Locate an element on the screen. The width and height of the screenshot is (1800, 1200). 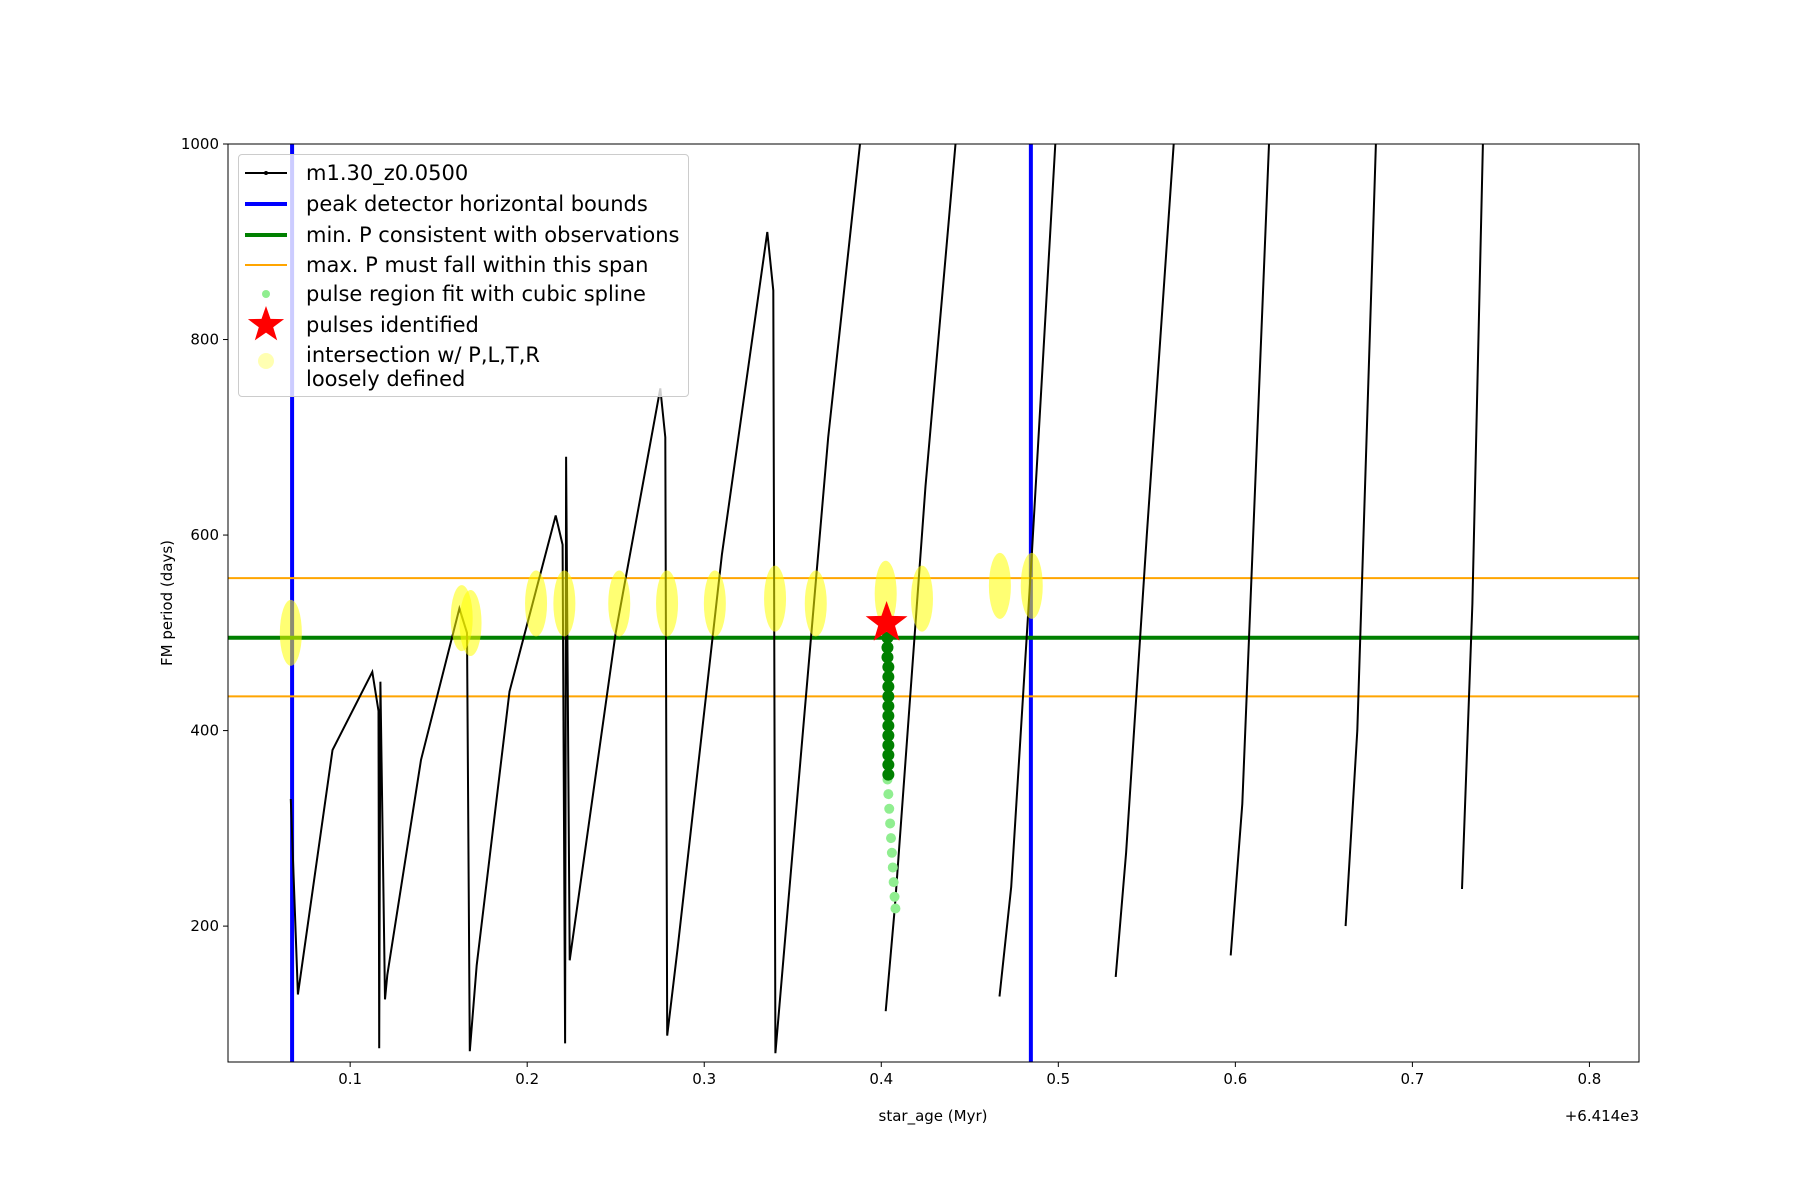
x-tick-label: 0.3 is located at coordinates (704, 1079).